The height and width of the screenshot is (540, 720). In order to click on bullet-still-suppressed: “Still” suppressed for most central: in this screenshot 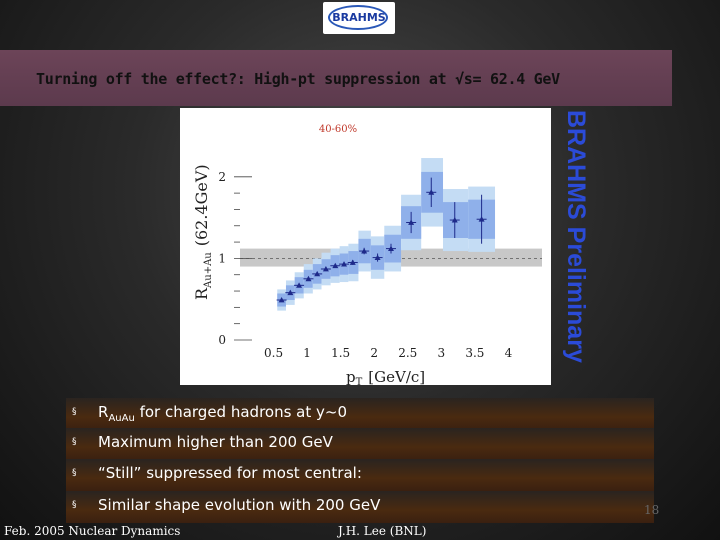, I will do `click(230, 473)`.